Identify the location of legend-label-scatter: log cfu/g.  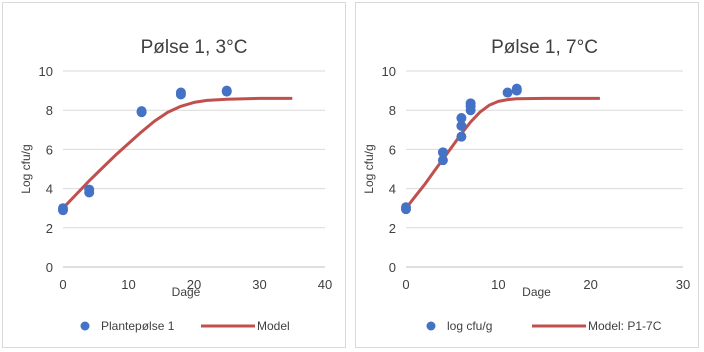
(469, 326).